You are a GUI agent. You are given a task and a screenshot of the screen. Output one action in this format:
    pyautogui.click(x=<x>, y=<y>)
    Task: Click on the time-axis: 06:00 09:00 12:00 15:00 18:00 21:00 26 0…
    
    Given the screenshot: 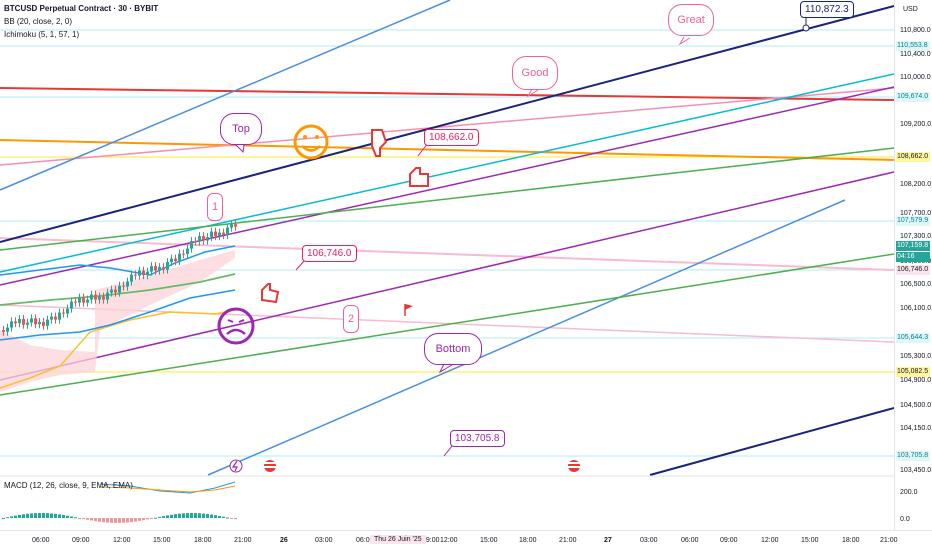 What is the action you would take?
    pyautogui.click(x=466, y=540)
    